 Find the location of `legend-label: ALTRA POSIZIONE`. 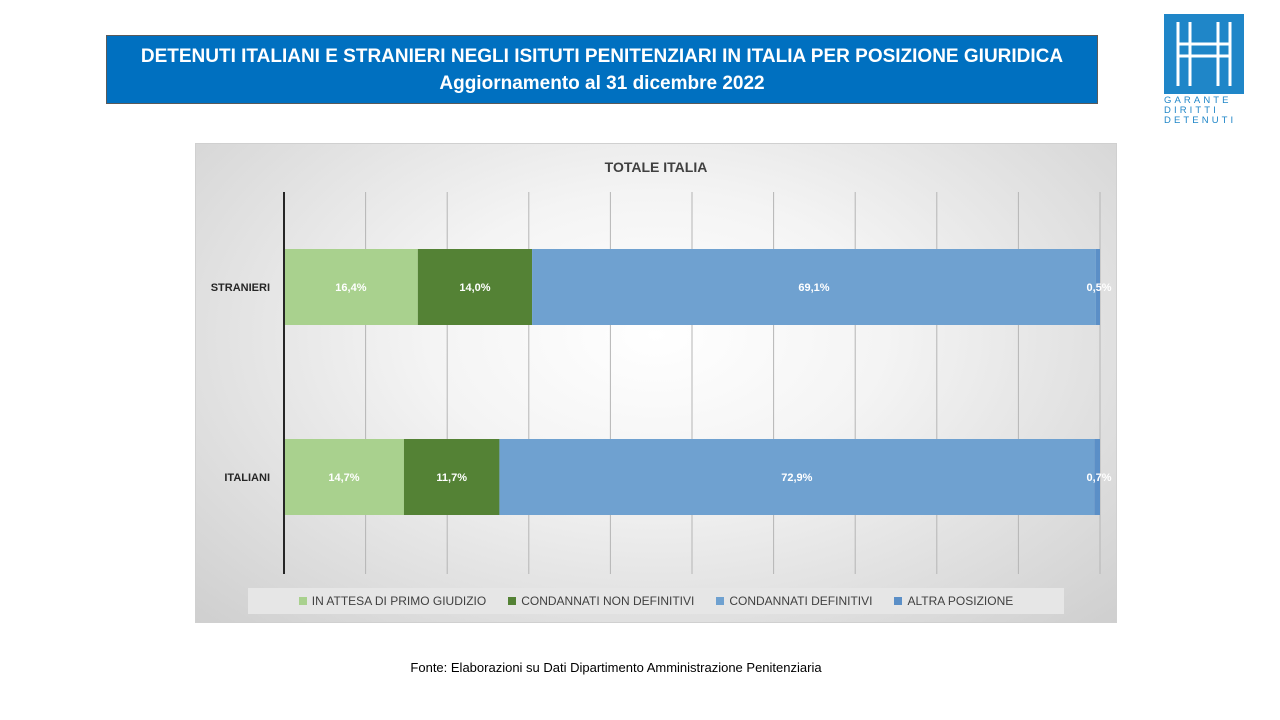

legend-label: ALTRA POSIZIONE is located at coordinates (960, 601).